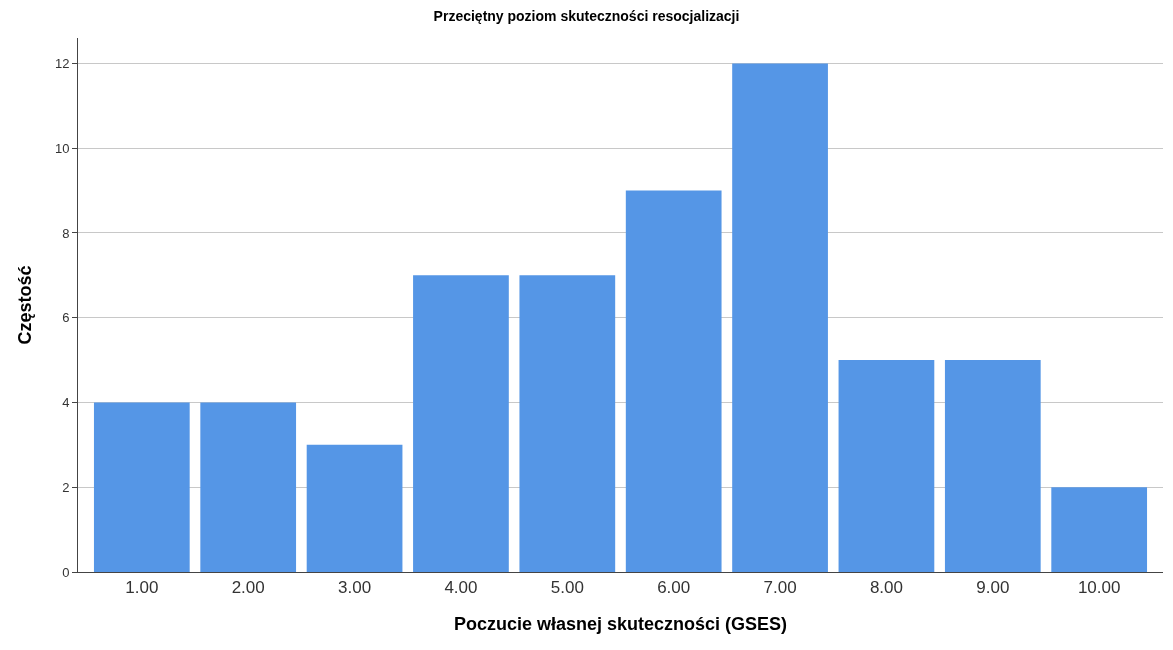 The image size is (1173, 650). What do you see at coordinates (66, 572) in the screenshot?
I see `y-tick-label: 0` at bounding box center [66, 572].